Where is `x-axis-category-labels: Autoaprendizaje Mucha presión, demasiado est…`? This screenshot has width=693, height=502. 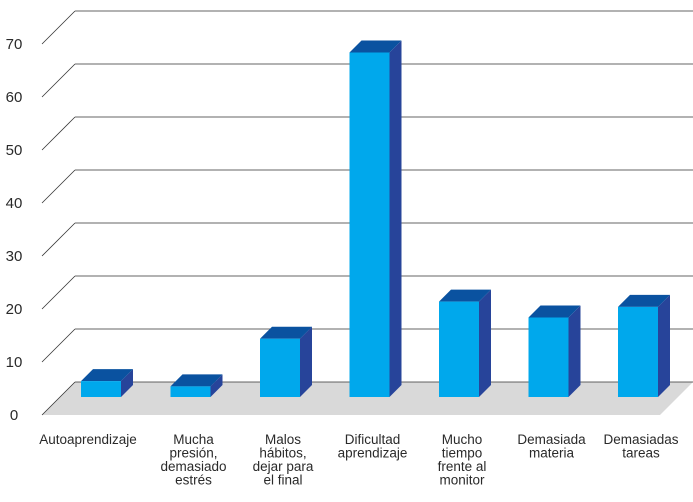
x-axis-category-labels: Autoaprendizaje Mucha presión, demasiado est… is located at coordinates (359, 460).